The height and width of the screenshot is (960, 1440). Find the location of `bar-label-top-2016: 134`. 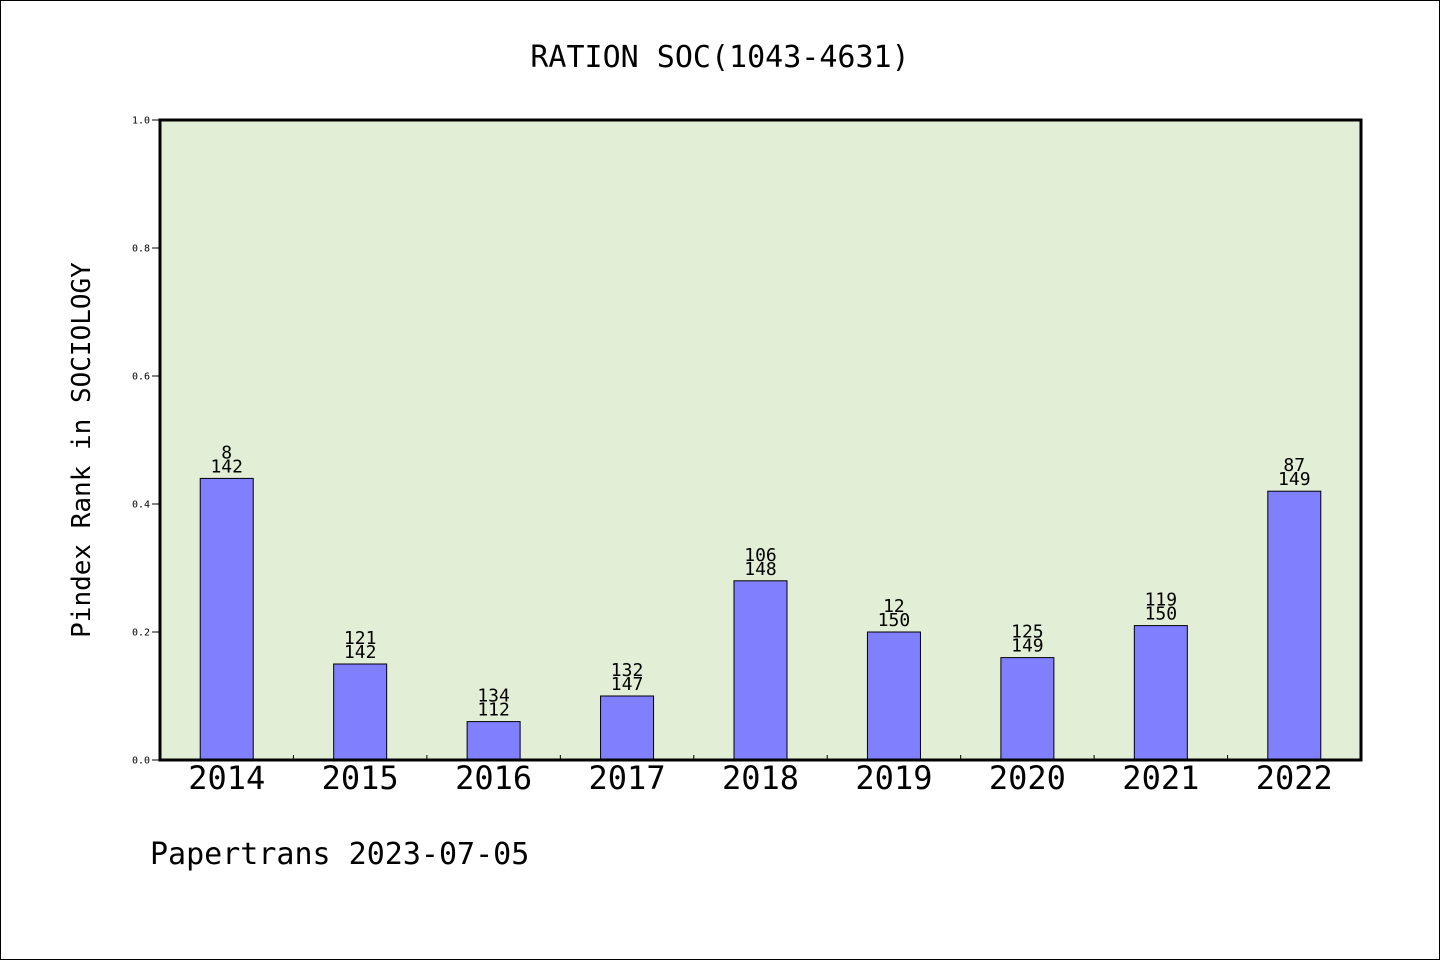

bar-label-top-2016: 134 is located at coordinates (493, 696).